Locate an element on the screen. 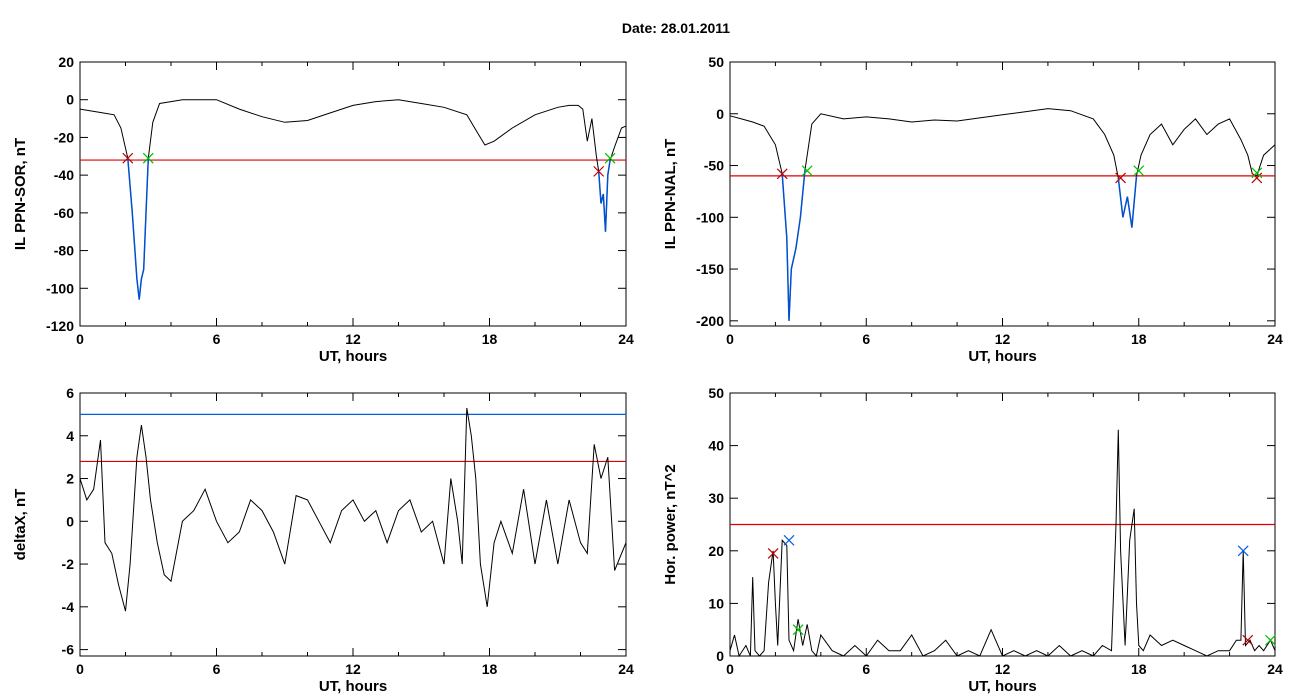 This screenshot has width=1300, height=700. y-axis-label: Hor. power, nT^2 is located at coordinates (670, 524).